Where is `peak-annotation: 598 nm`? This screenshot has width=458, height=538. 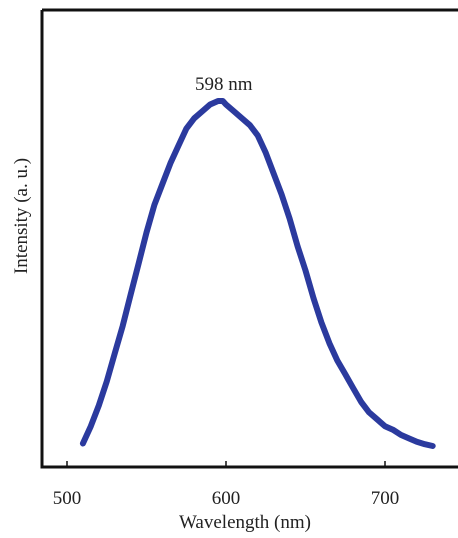
peak-annotation: 598 nm is located at coordinates (224, 84).